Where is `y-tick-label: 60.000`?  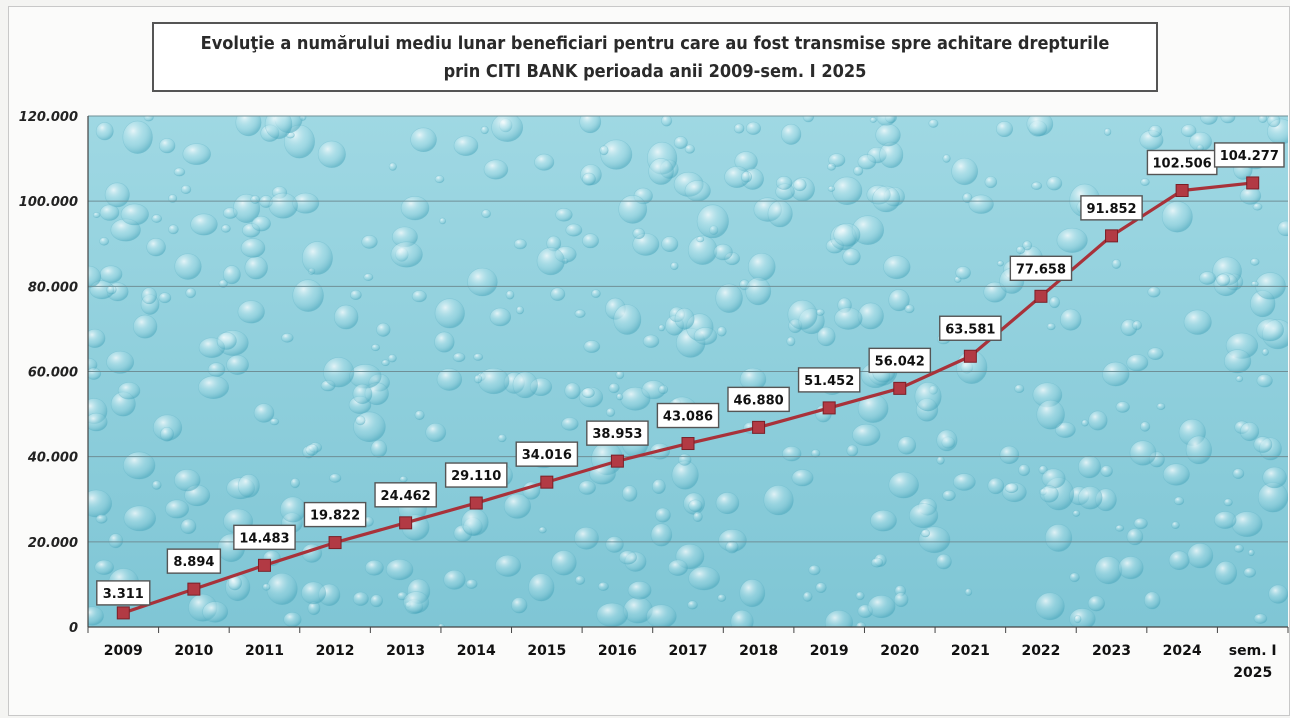 y-tick-label: 60.000 is located at coordinates (53, 373).